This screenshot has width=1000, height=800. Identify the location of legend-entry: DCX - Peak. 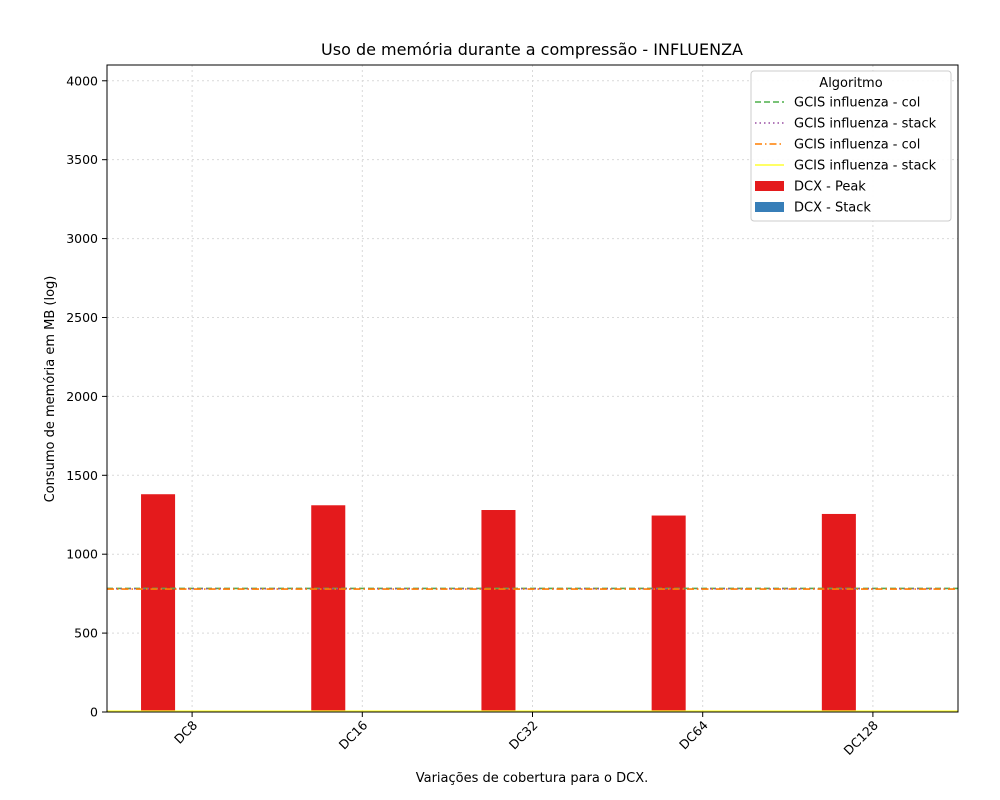
(810, 187).